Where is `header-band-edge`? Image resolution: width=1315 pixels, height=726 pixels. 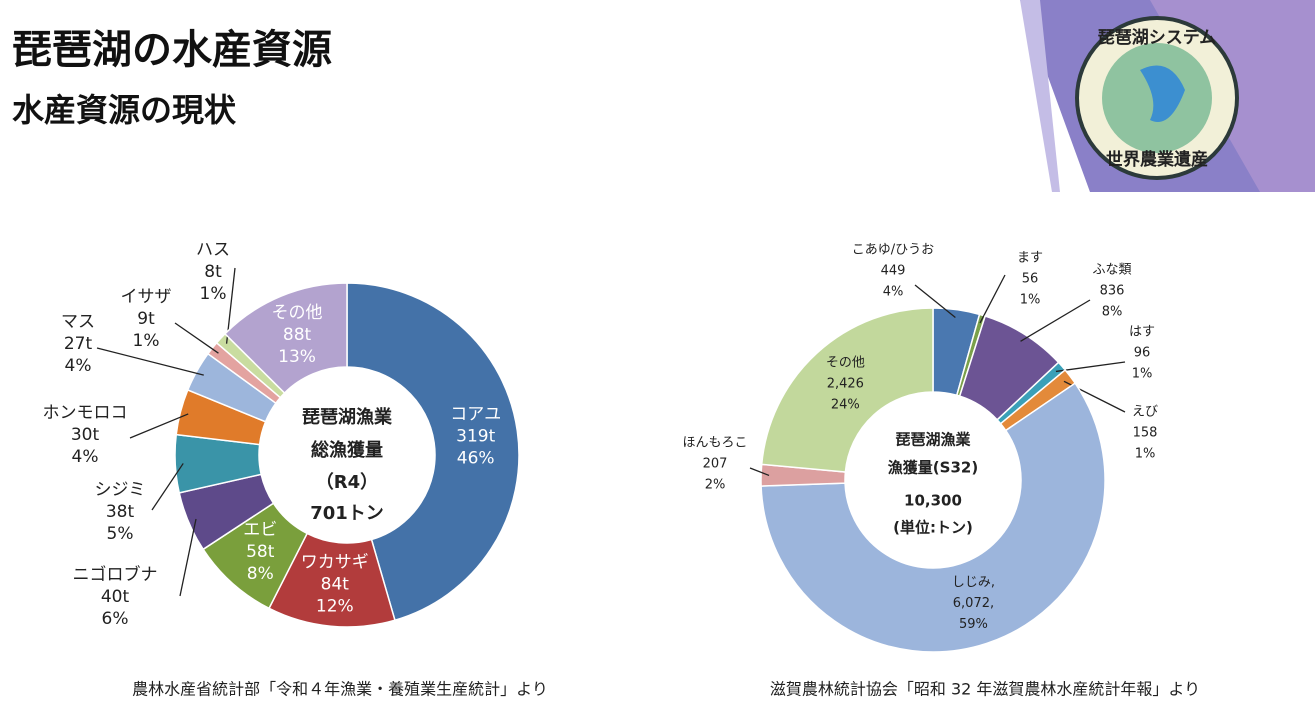 header-band-edge is located at coordinates (1040, 96).